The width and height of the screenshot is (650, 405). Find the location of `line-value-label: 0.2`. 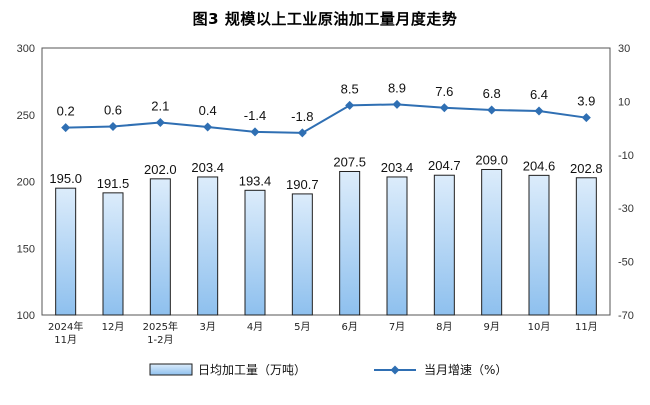

line-value-label: 0.2 is located at coordinates (66, 111).